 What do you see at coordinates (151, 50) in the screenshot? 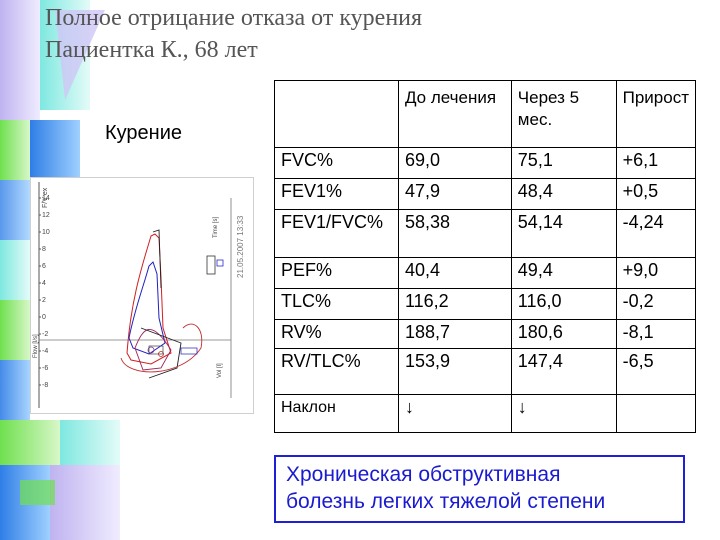
I see `title-line-2: Пациентка К., 68 лет` at bounding box center [151, 50].